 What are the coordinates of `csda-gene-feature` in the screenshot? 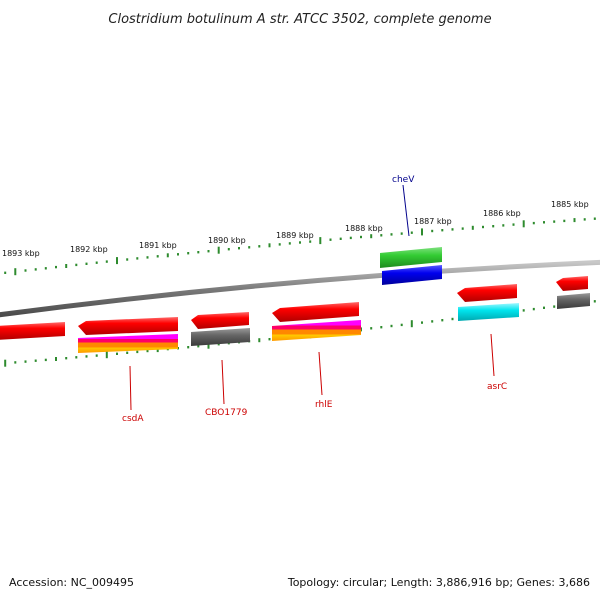 It's located at (128, 326).